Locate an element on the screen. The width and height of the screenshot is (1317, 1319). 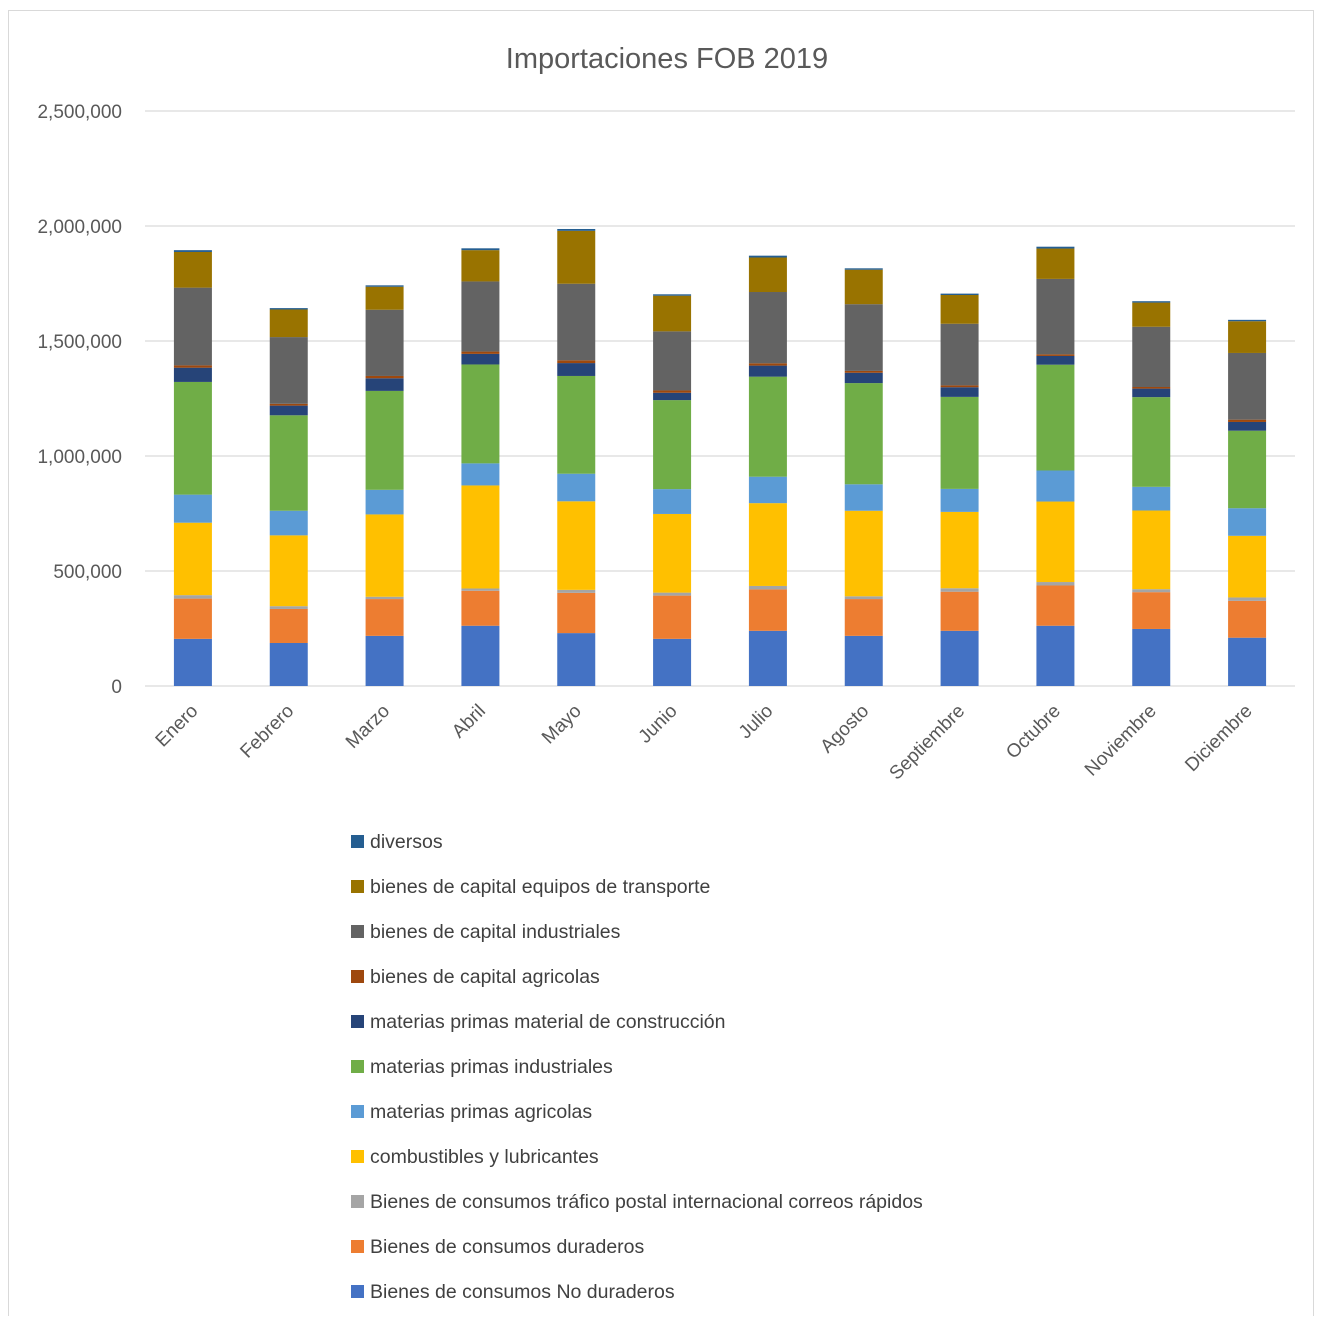
legend-label: Bienes de consumos duraderos is located at coordinates (507, 1247).